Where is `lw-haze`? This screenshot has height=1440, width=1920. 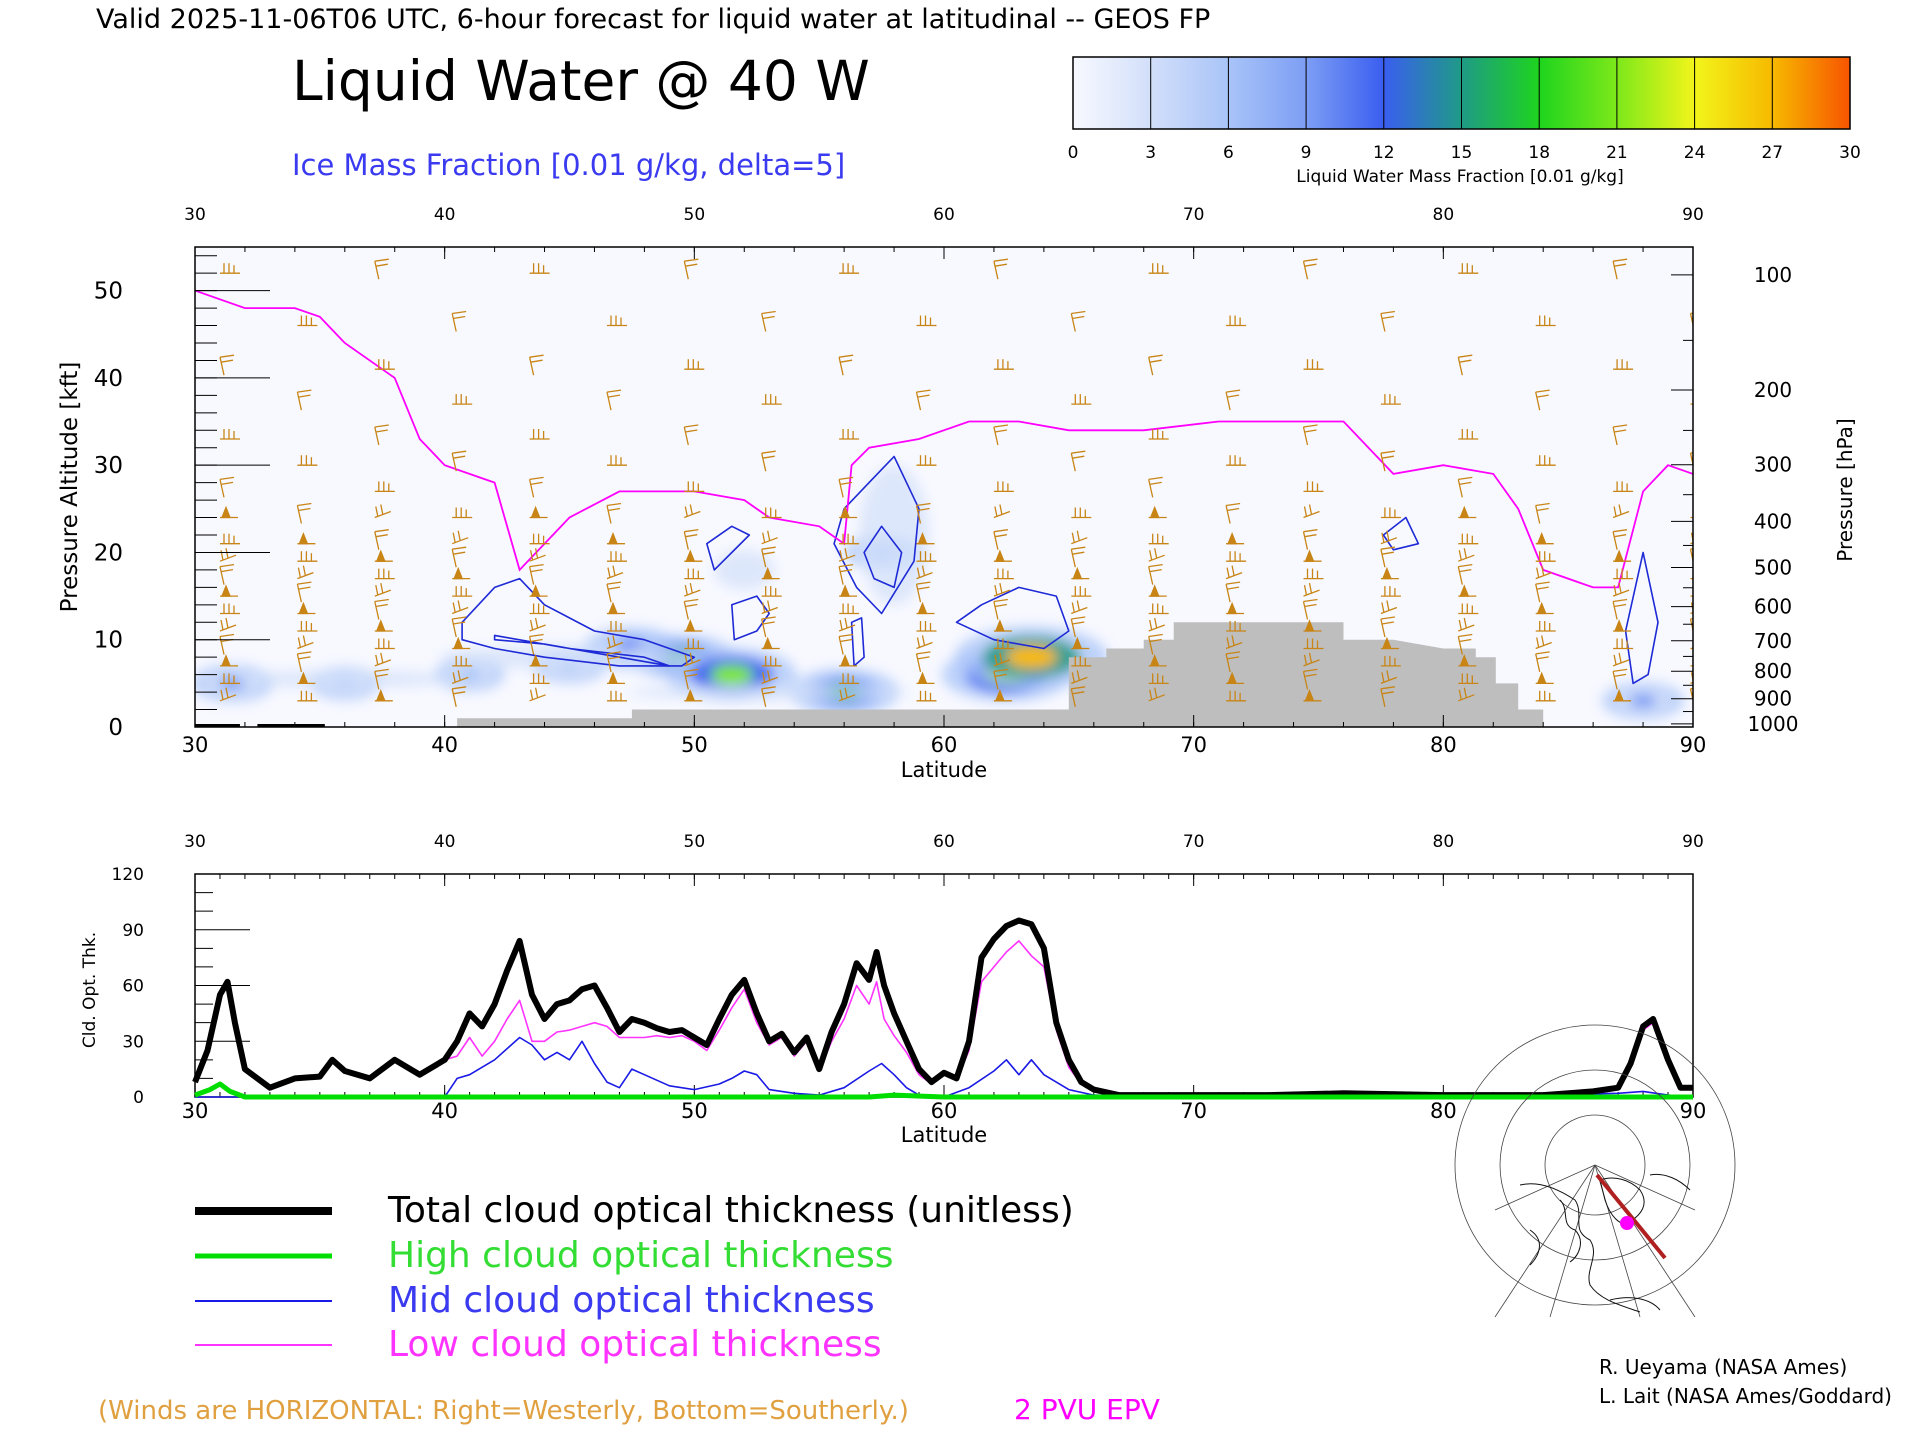 lw-haze is located at coordinates (894, 535).